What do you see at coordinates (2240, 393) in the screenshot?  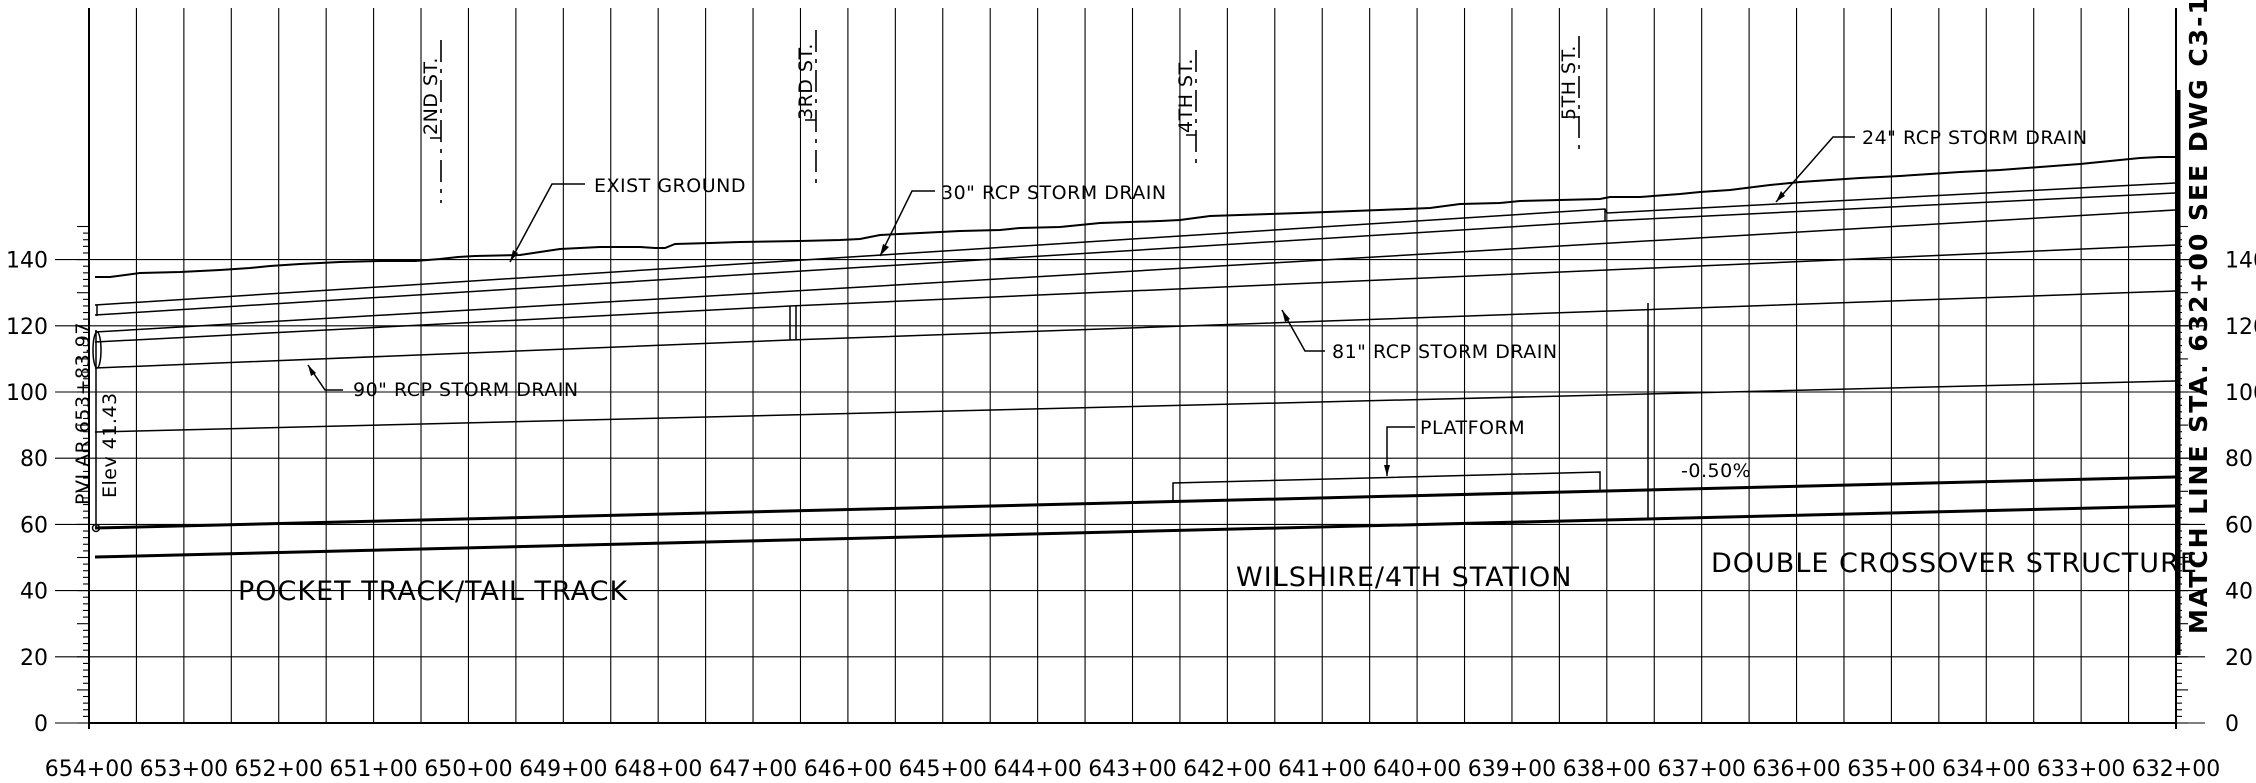 I see `y-tick-label-right: 100` at bounding box center [2240, 393].